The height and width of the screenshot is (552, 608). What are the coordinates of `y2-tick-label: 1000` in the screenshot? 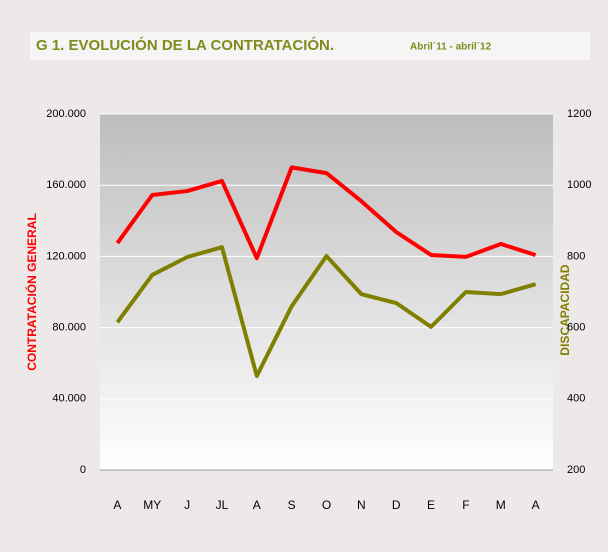 It's located at (579, 185).